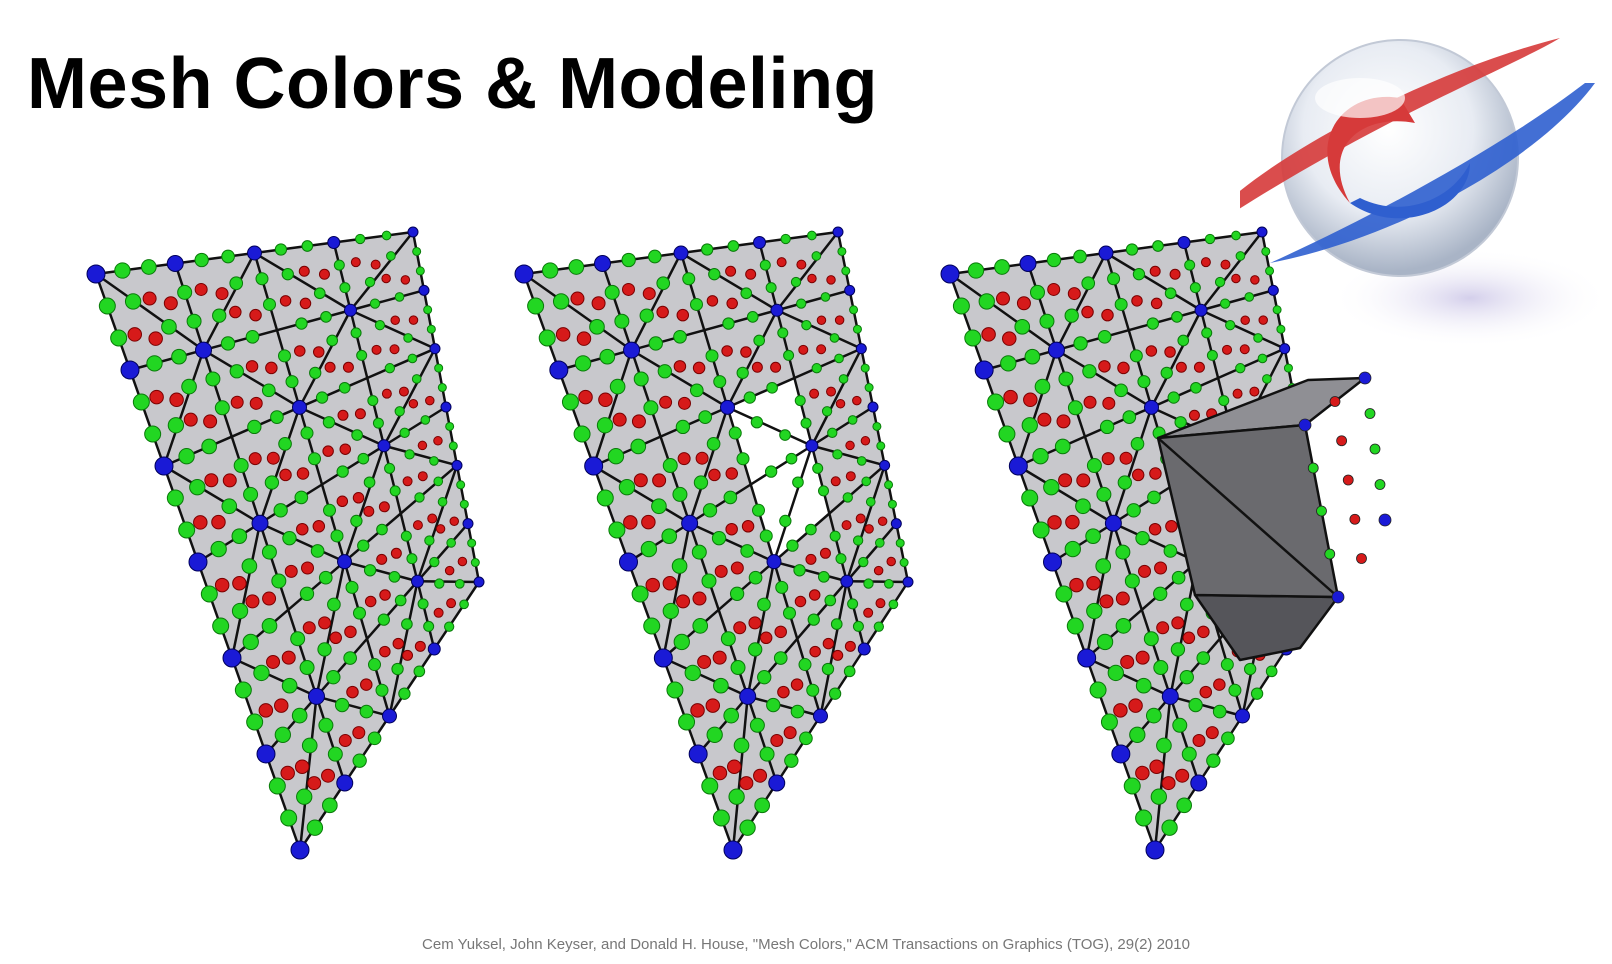  I want to click on mesh-hole, so click(769, 412).